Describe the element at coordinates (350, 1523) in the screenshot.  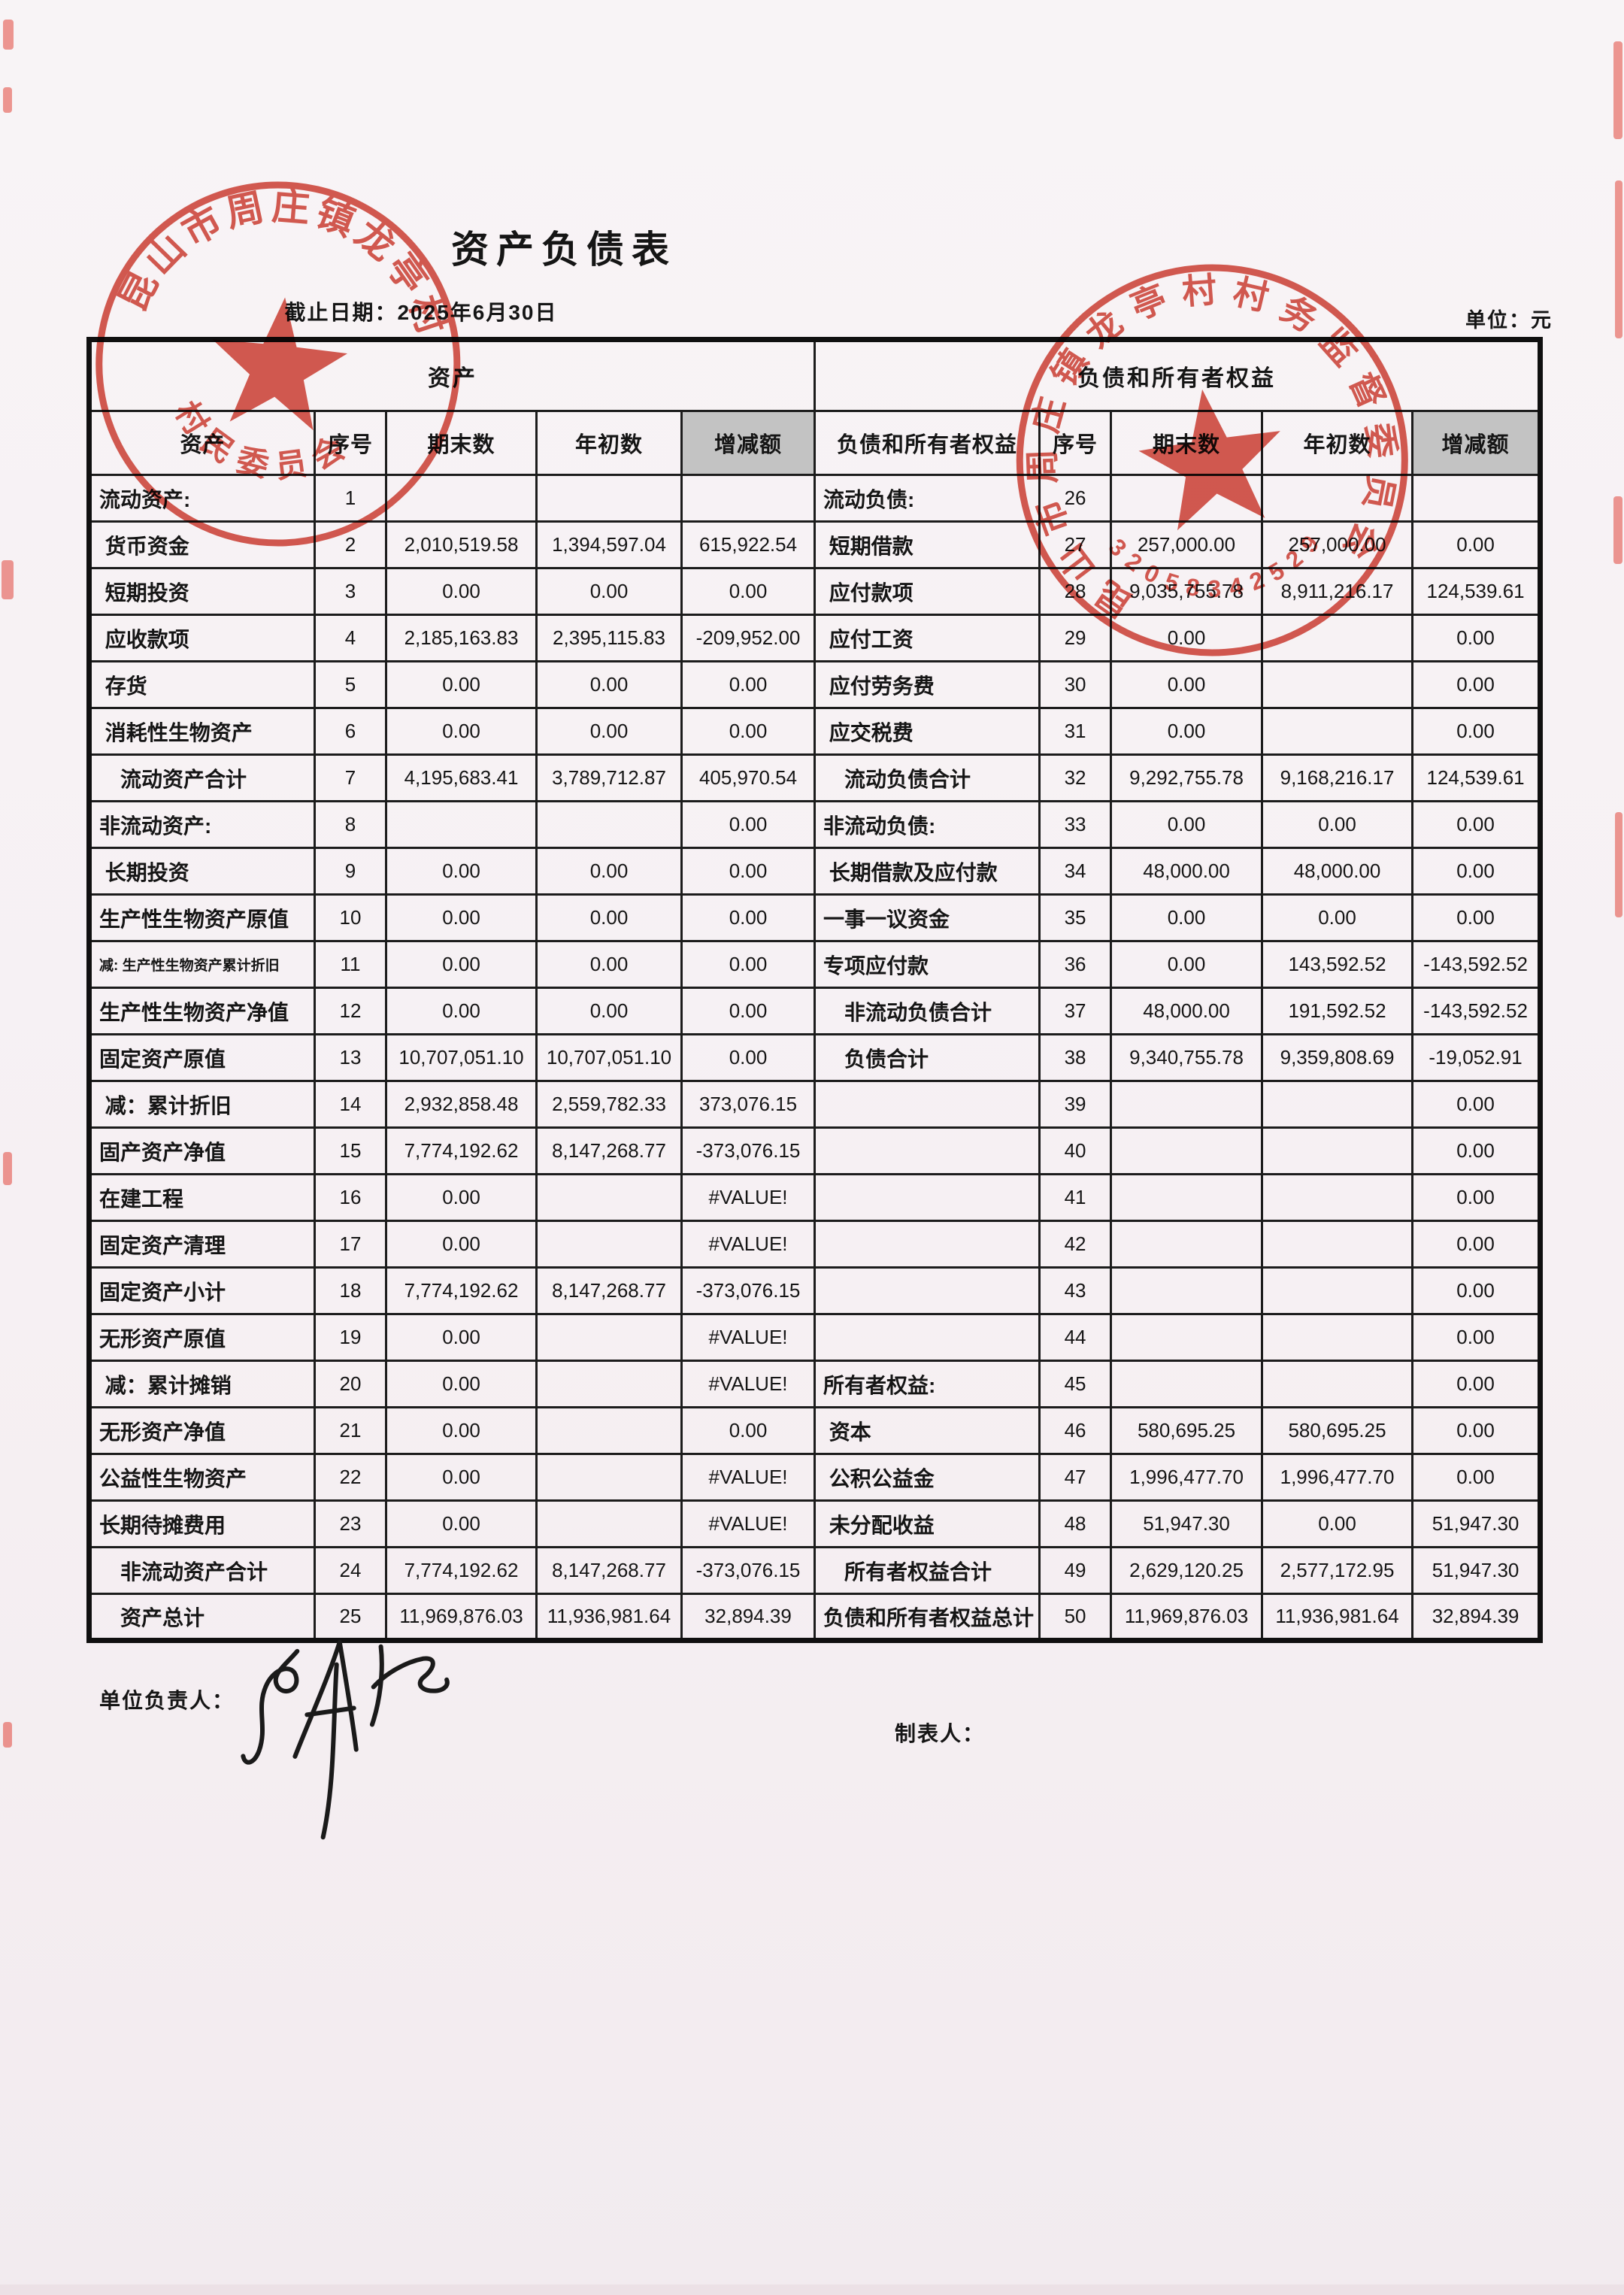
I see `asset-no-cell: 23` at that location.